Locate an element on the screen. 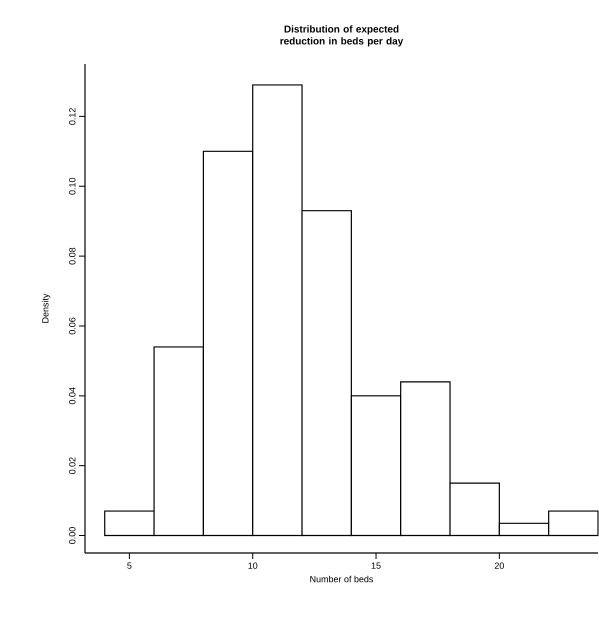  chart-title: Distribution of expected reduction in beds per day is located at coordinates (342, 35).